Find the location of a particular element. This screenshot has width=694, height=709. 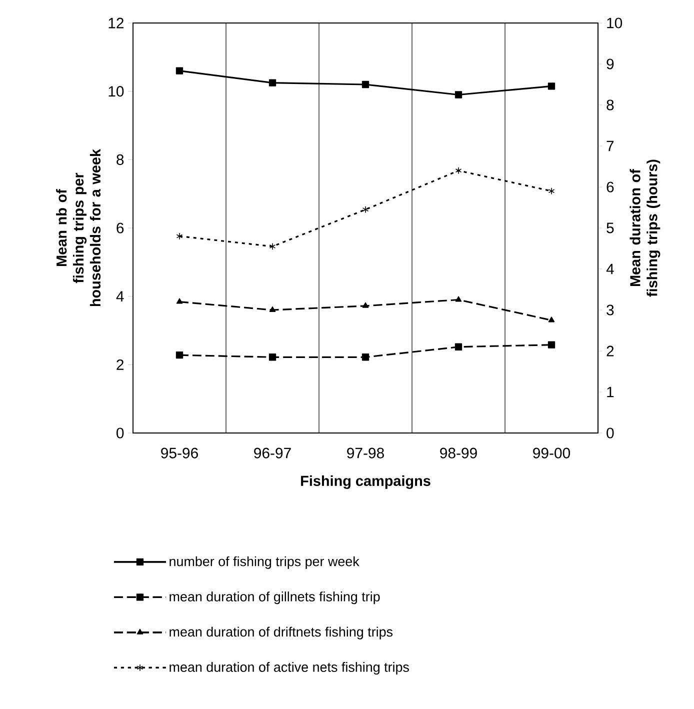

y2-tick-label: 7 is located at coordinates (610, 146).